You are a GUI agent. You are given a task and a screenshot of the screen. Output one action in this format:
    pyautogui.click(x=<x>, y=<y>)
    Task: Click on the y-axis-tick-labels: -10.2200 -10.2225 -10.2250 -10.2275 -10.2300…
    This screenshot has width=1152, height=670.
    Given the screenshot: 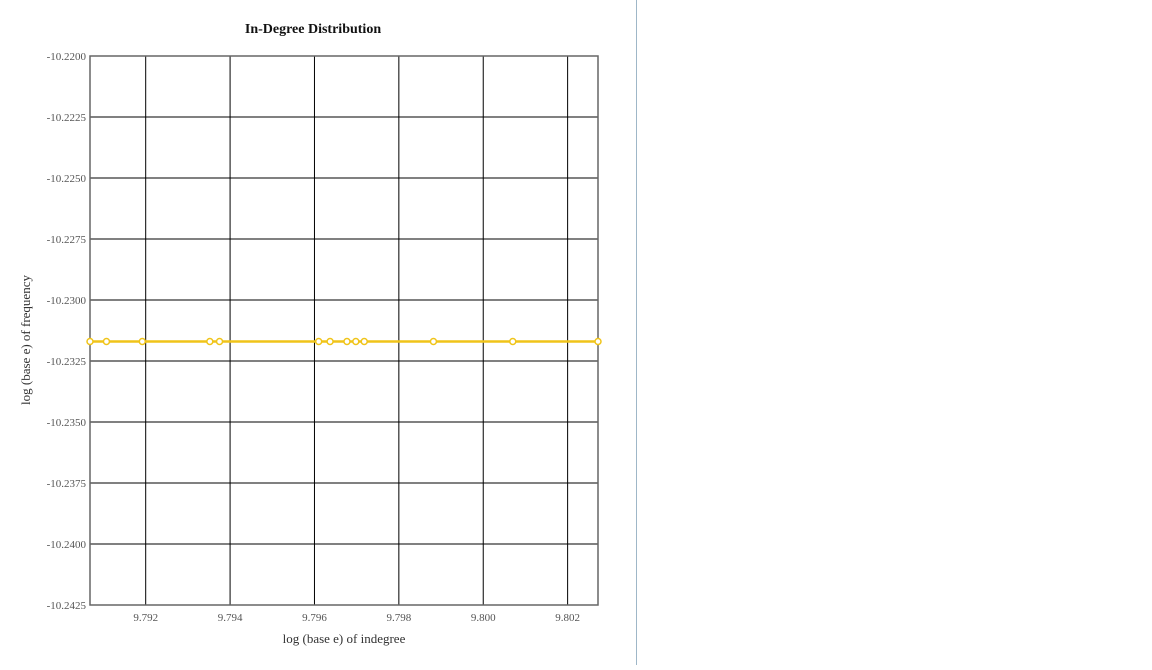 What is the action you would take?
    pyautogui.click(x=67, y=331)
    